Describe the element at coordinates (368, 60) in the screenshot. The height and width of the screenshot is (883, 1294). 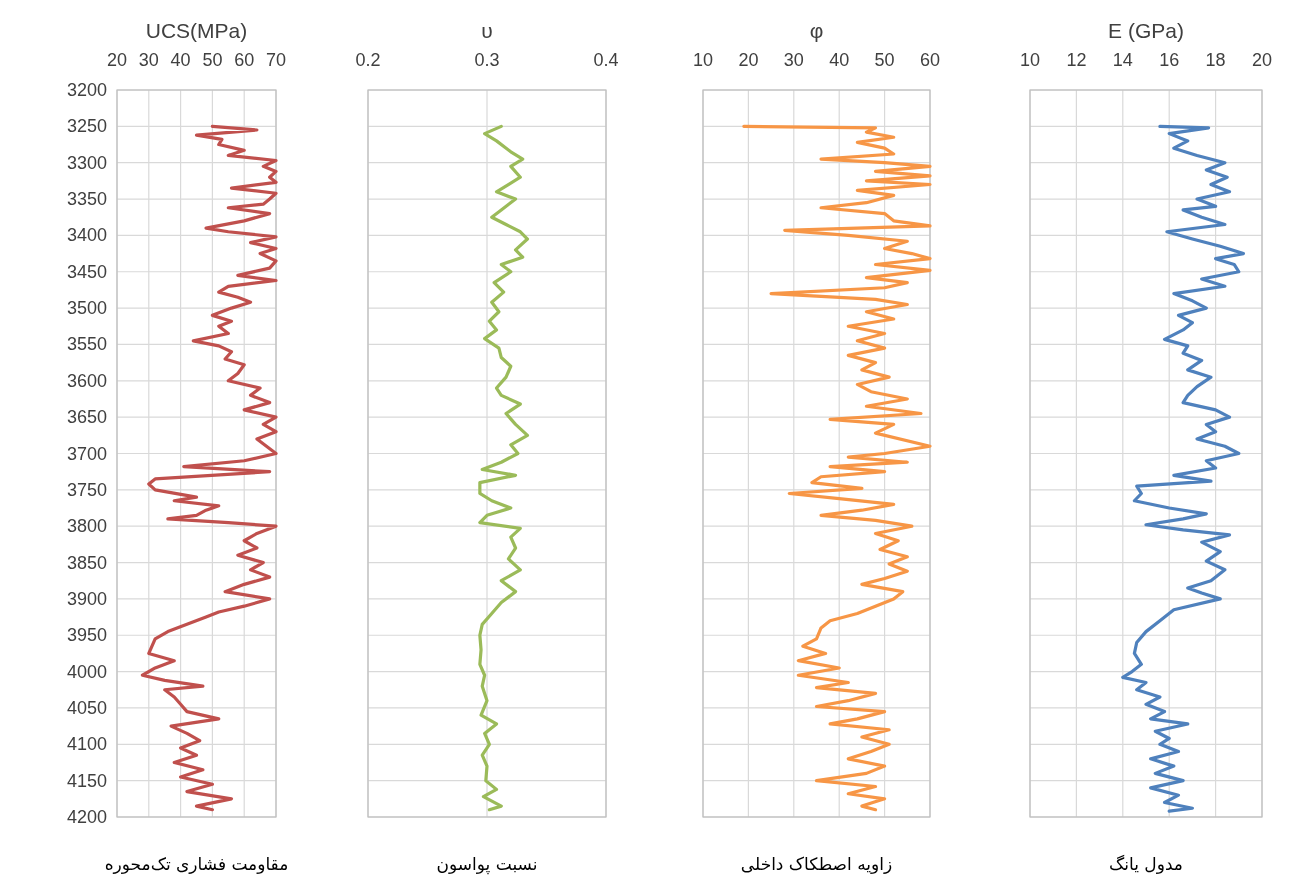
I see `x-tick-label: 0.2` at that location.